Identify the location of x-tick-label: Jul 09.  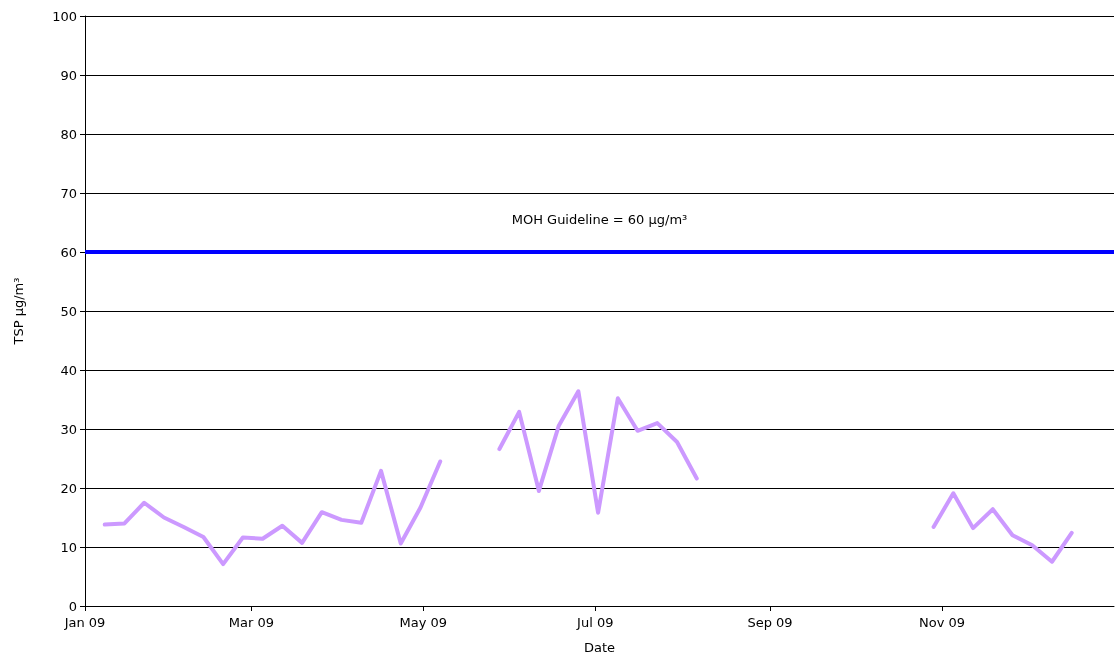
(595, 622).